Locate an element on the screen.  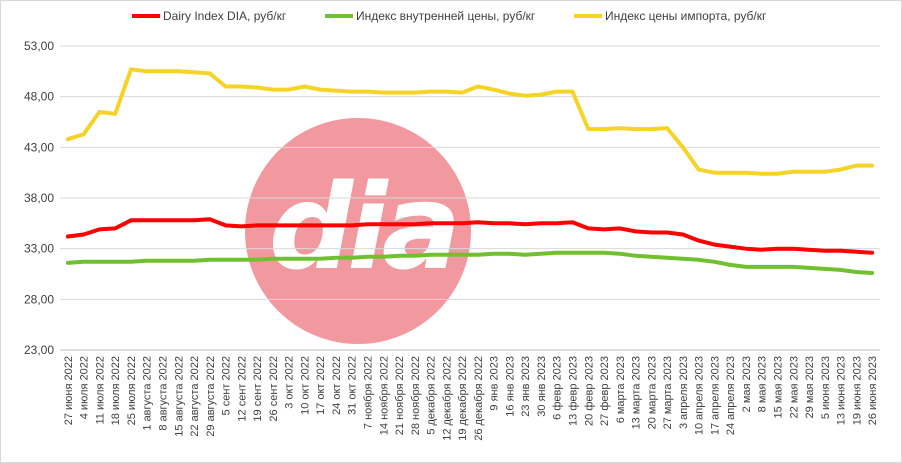
x-tick-label: 8 мая 2023 is located at coordinates (763, 384).